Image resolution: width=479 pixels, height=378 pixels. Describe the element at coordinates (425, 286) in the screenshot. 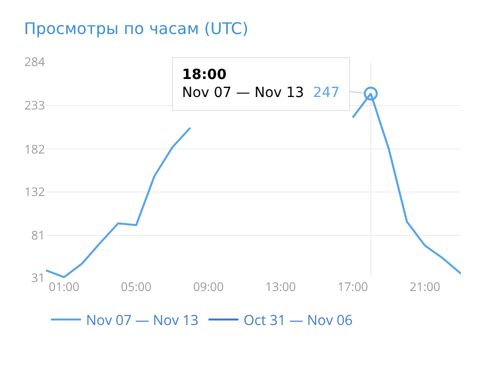

I see `x-tick-label: 21:00` at that location.